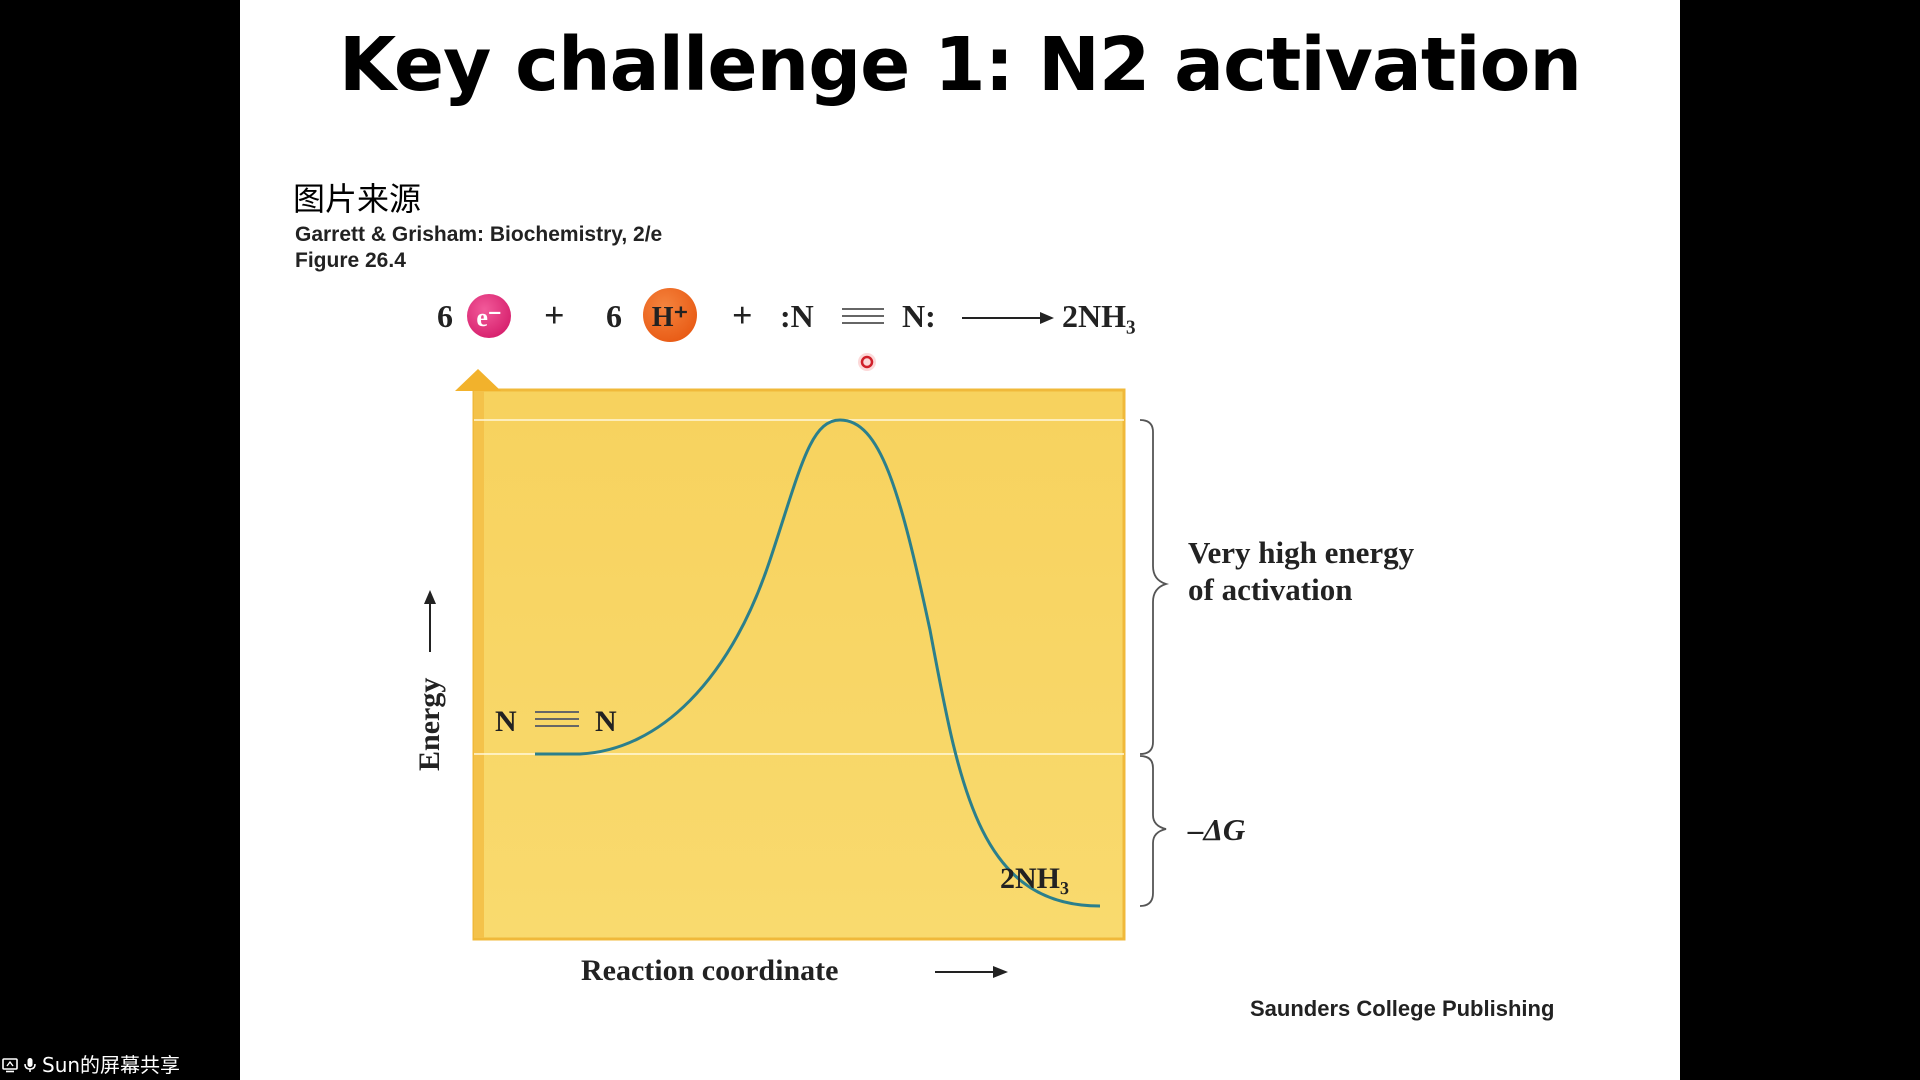  I want to click on activation-label-line2: of activation, so click(1270, 589).